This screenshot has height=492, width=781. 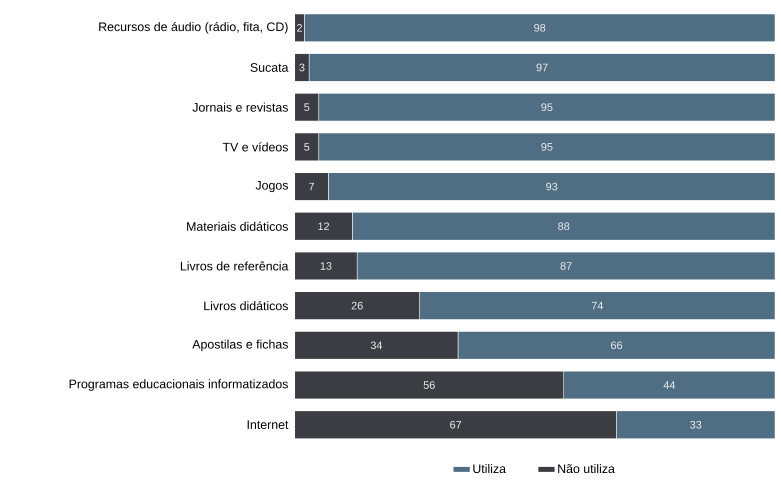 What do you see at coordinates (586, 468) in the screenshot?
I see `legend-label: Não utiliza` at bounding box center [586, 468].